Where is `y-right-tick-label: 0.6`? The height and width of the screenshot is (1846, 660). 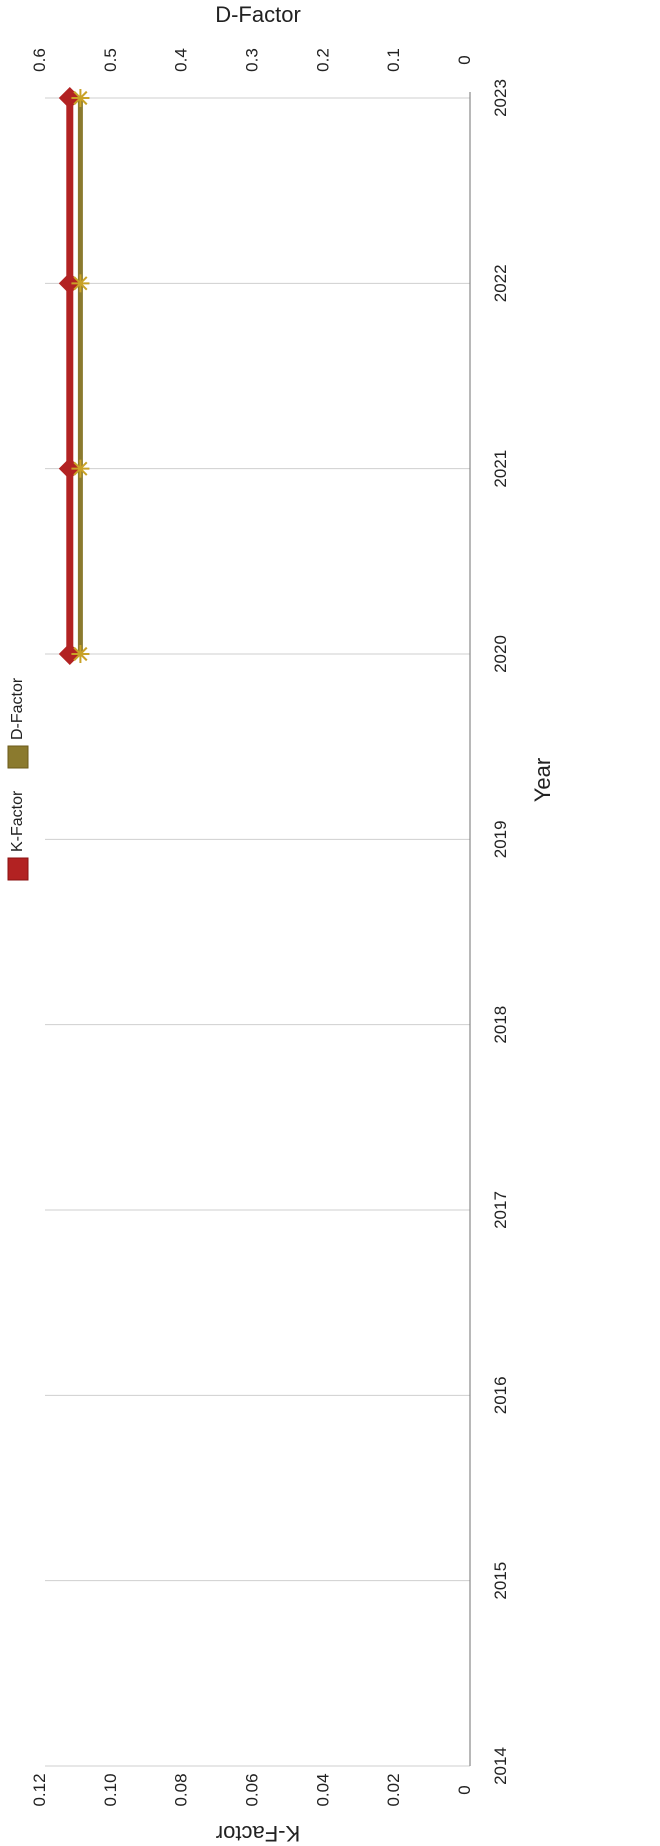 y-right-tick-label: 0.6 is located at coordinates (39, 60).